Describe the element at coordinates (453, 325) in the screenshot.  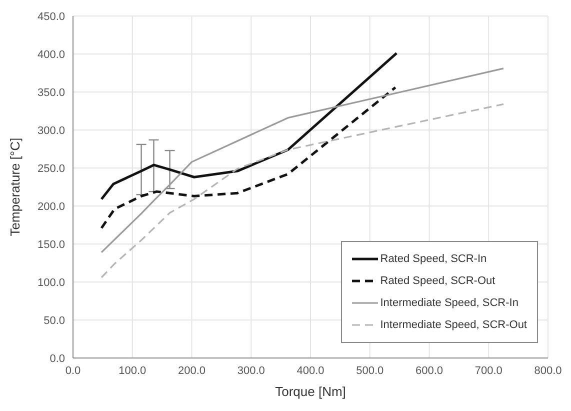
I see `legend-label: Intermediate Speed, SCR-Out` at that location.